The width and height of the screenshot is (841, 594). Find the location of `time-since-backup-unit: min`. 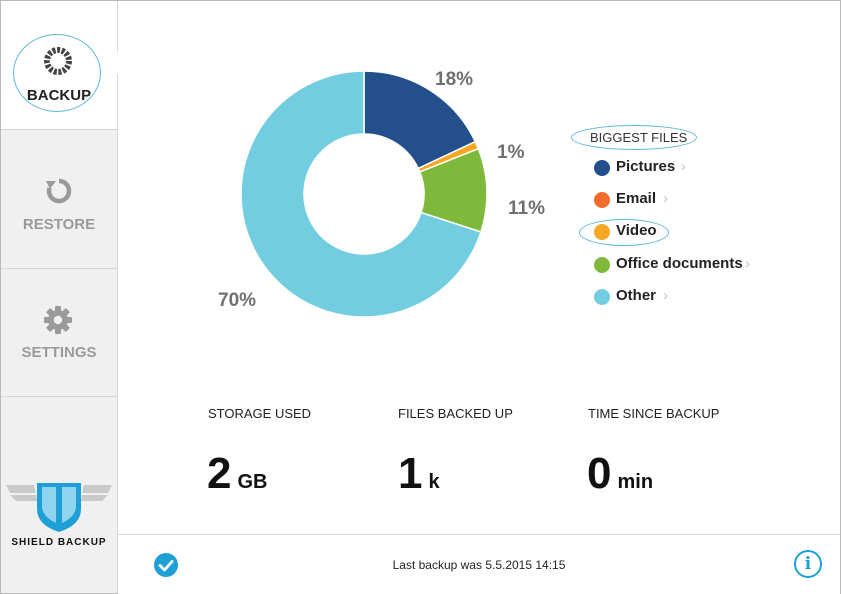

time-since-backup-unit: min is located at coordinates (635, 482).